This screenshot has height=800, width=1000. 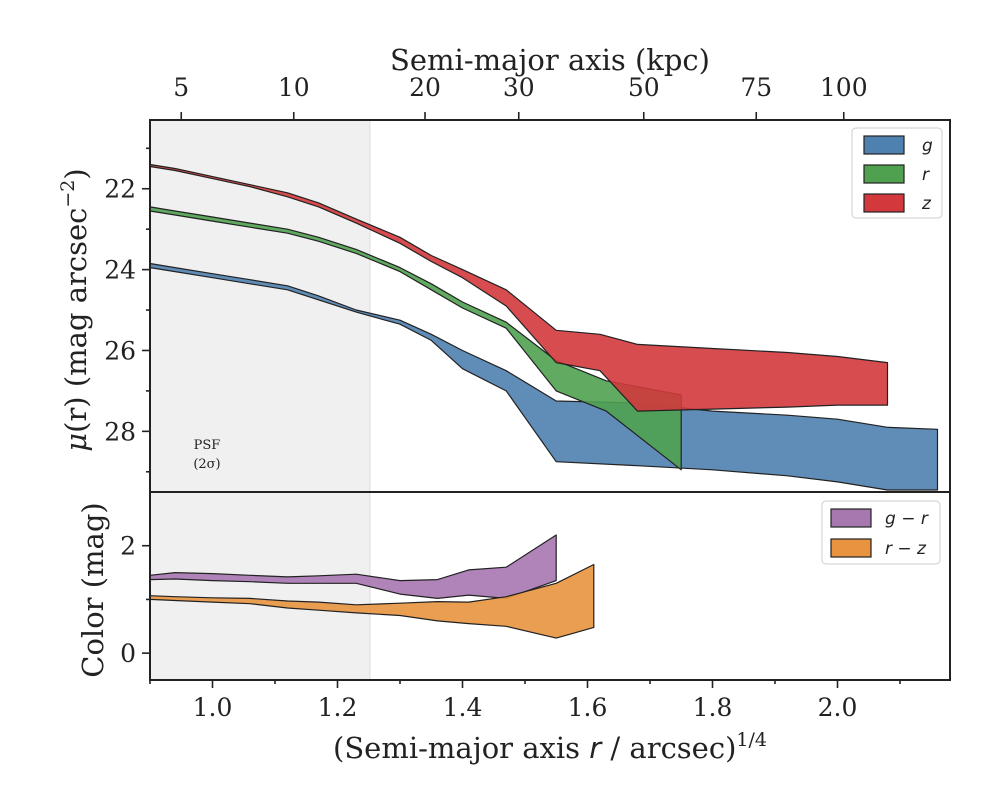 What do you see at coordinates (881, 532) in the screenshot?
I see `legend-bottom: g − r r − z` at bounding box center [881, 532].